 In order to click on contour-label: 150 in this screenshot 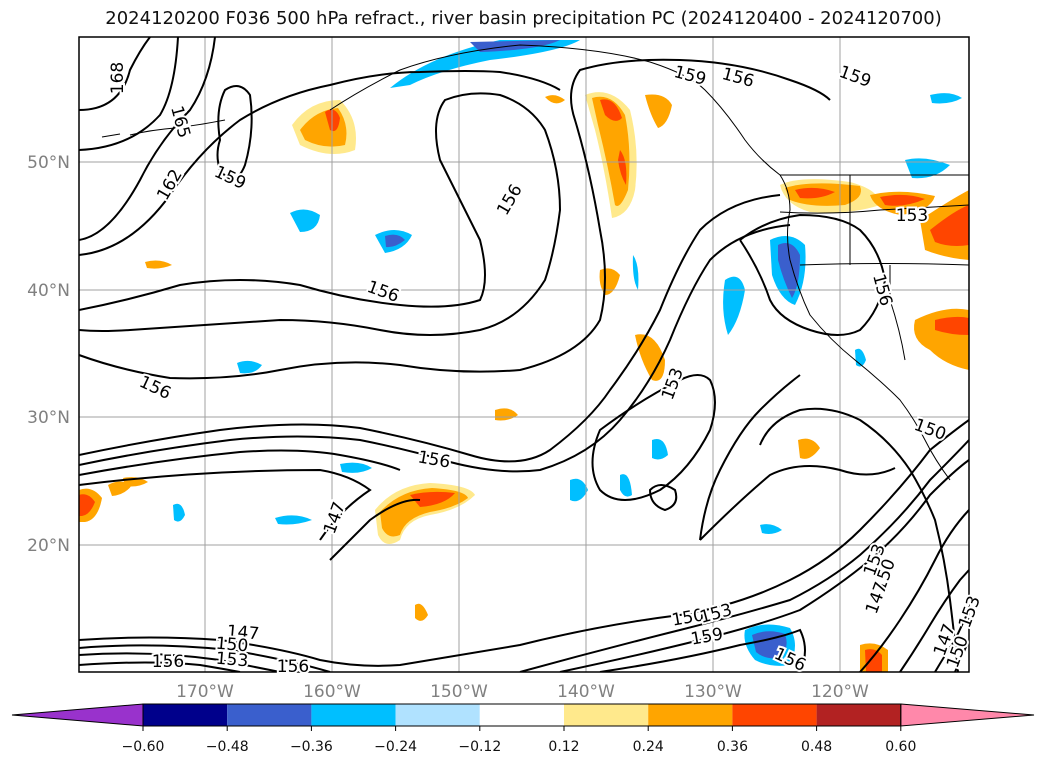, I will do `click(232, 645)`.